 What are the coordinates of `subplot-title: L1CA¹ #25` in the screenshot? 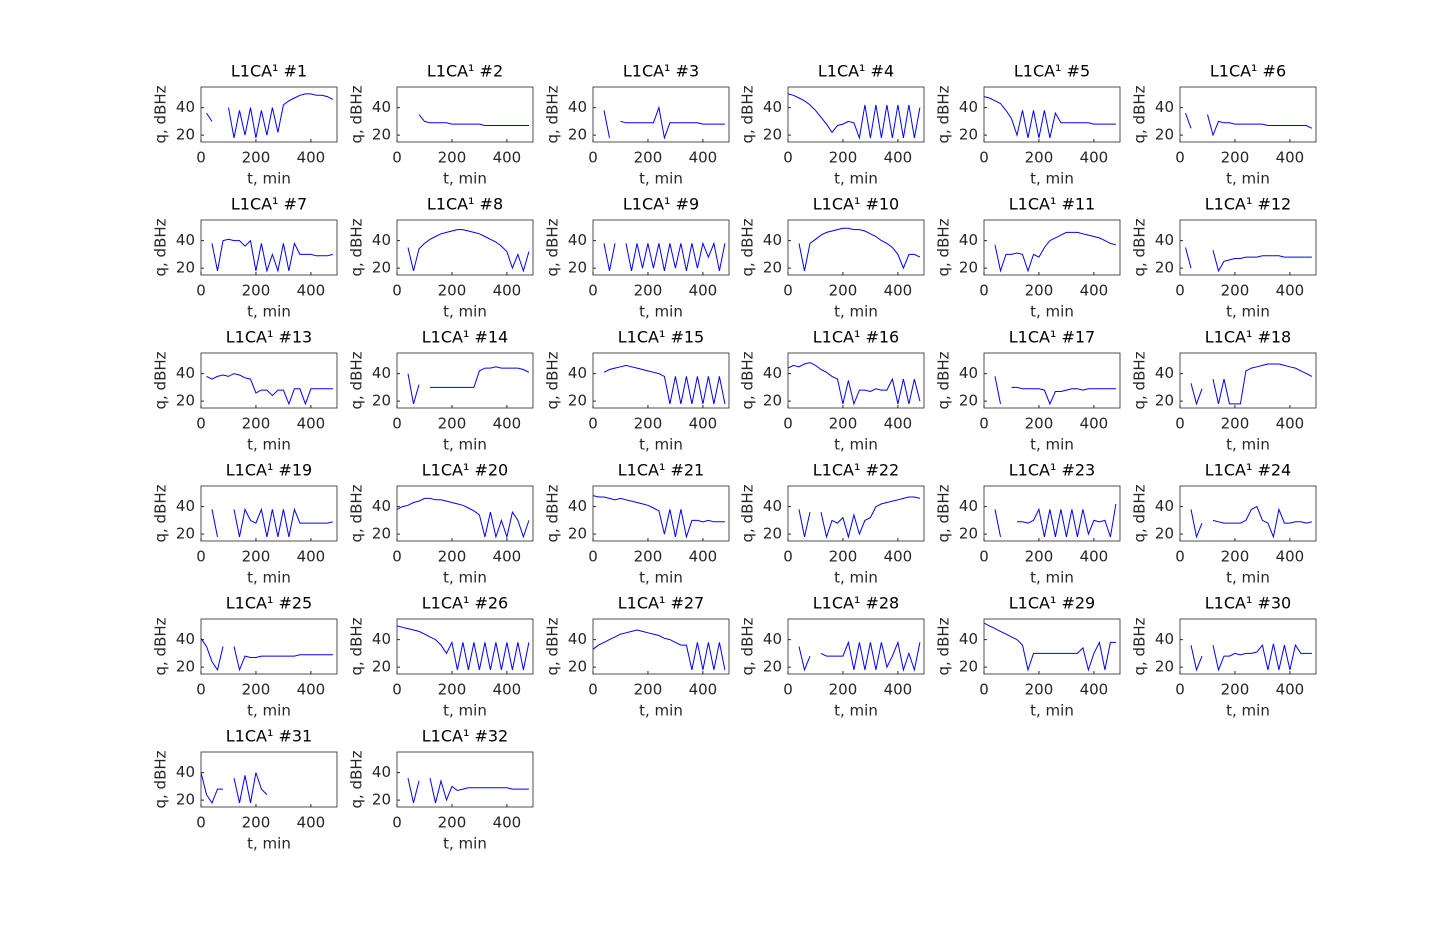 It's located at (269, 603).